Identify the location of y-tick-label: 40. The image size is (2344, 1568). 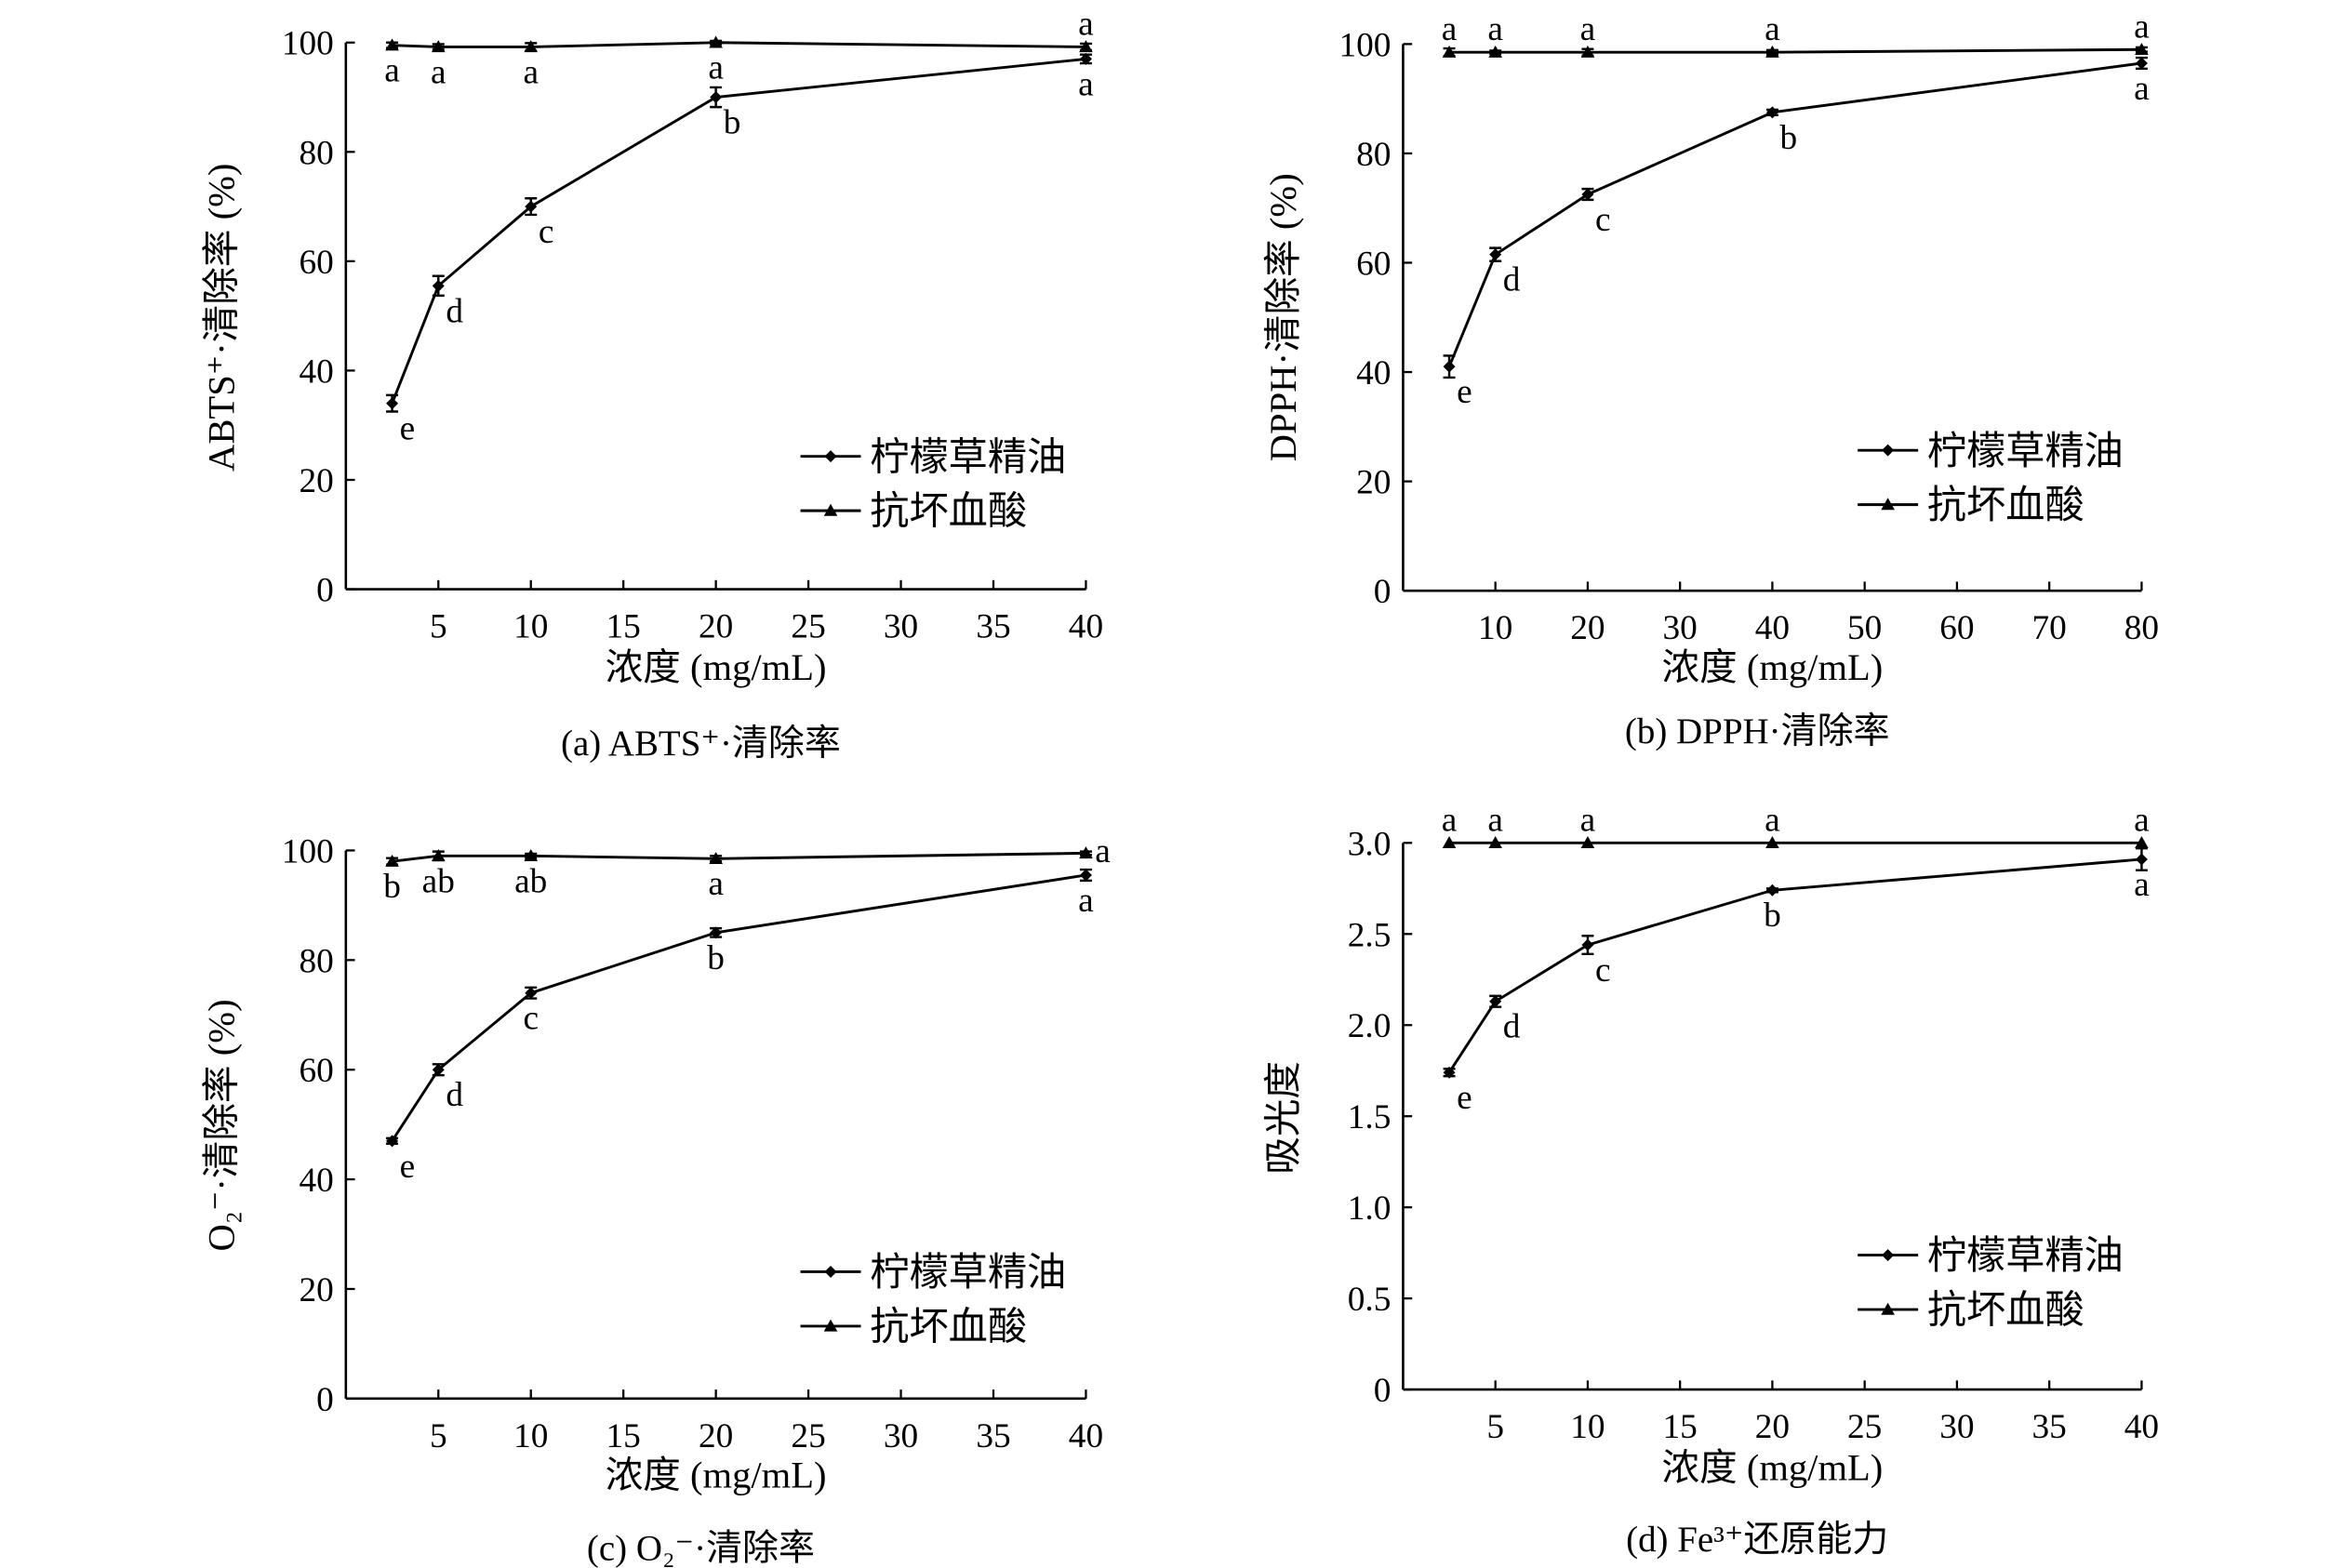
(317, 371).